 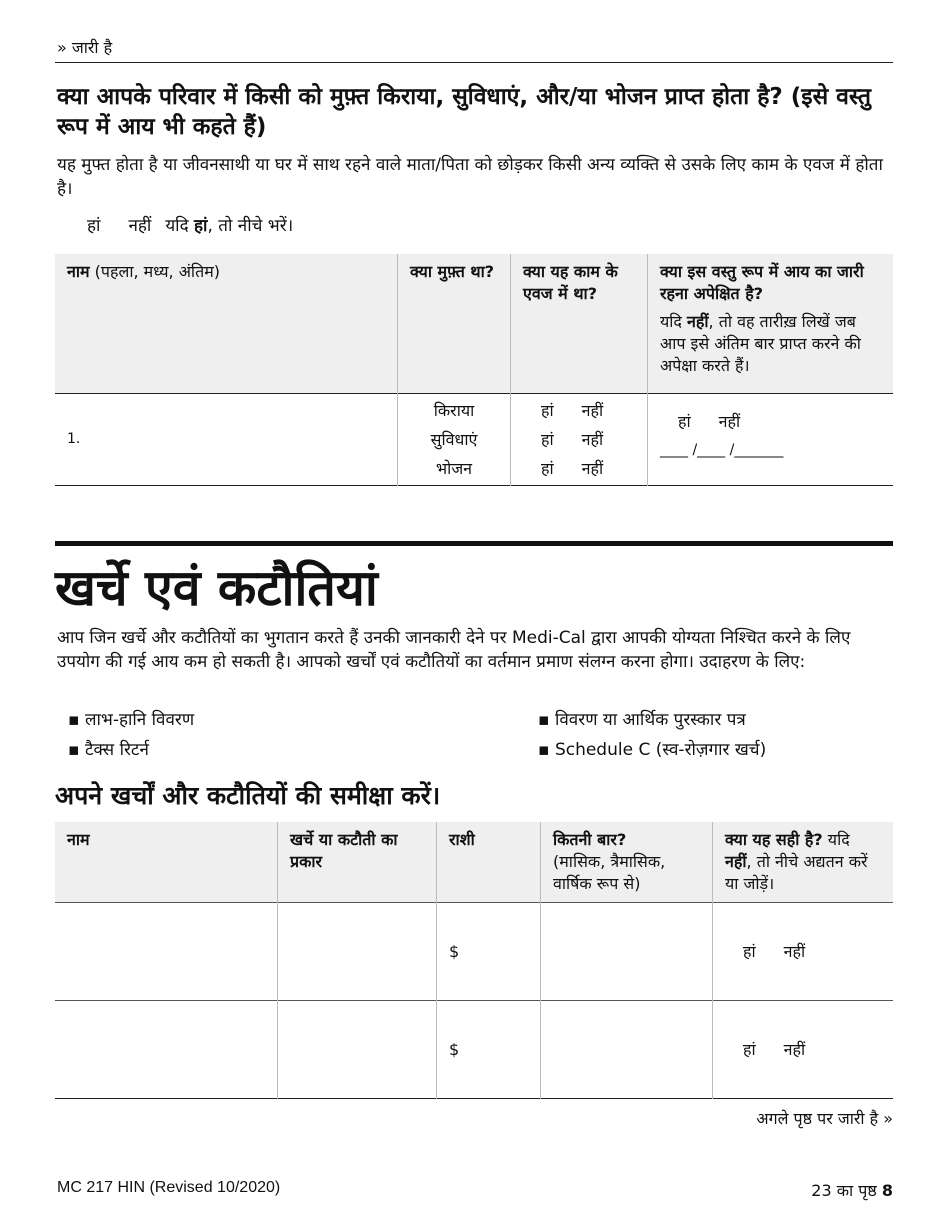 I want to click on bullet-item: ▪ टैक्स रिटर्न, so click(x=108, y=750).